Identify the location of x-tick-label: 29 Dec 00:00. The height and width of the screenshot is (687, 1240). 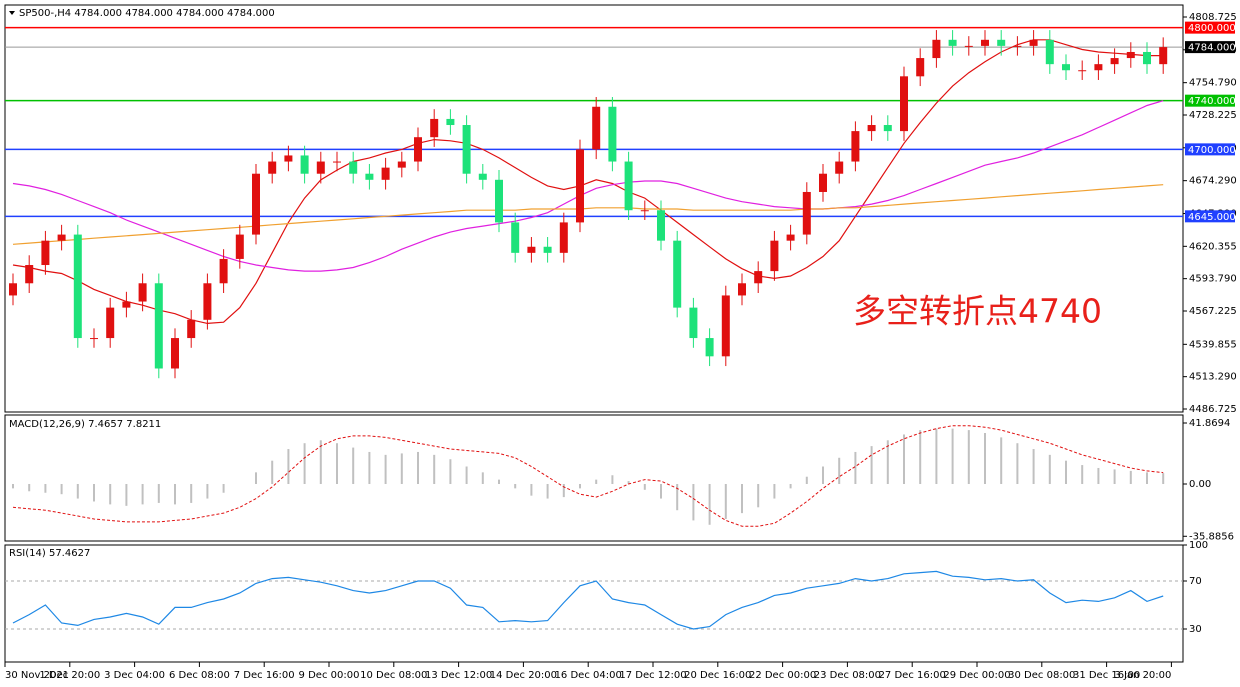
(976, 675).